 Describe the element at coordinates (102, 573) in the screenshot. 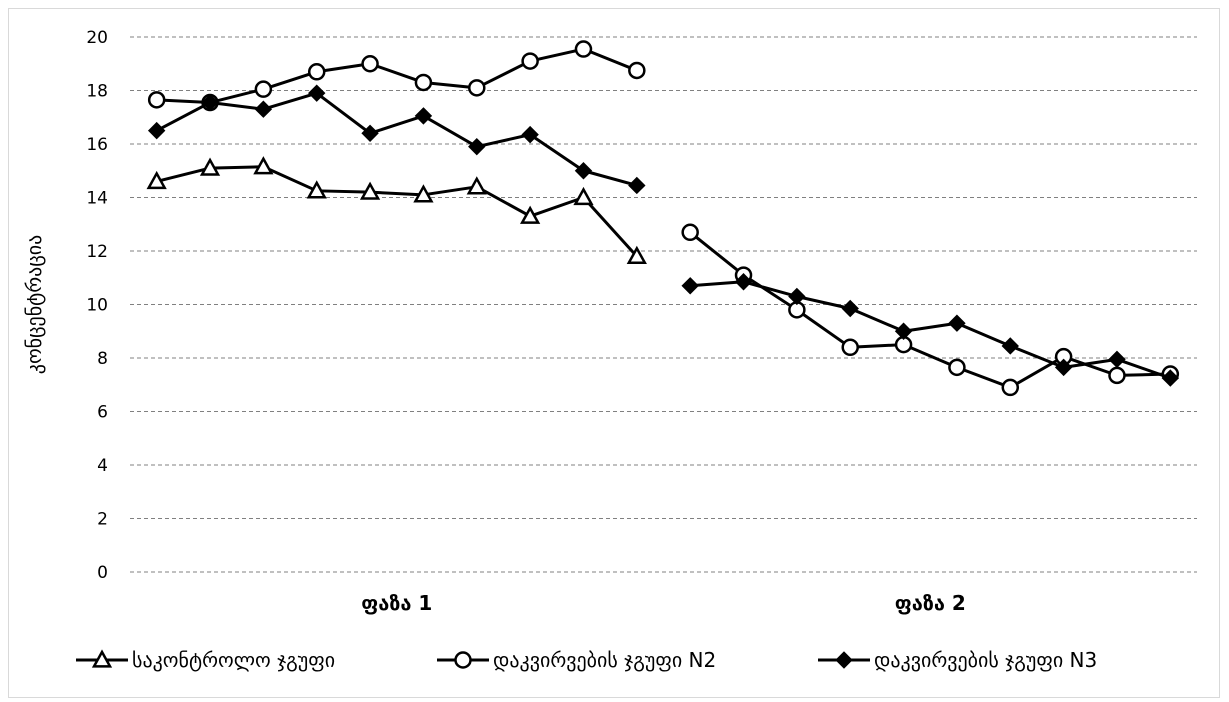

I see `y-tick-label: 0` at that location.